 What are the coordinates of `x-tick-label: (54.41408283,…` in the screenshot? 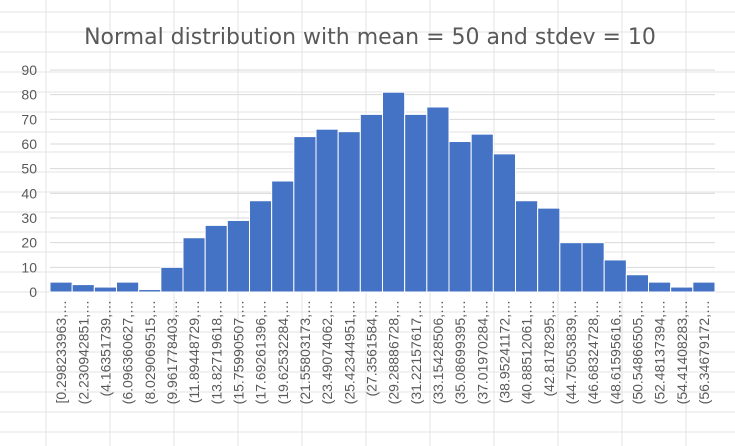 It's located at (682, 352).